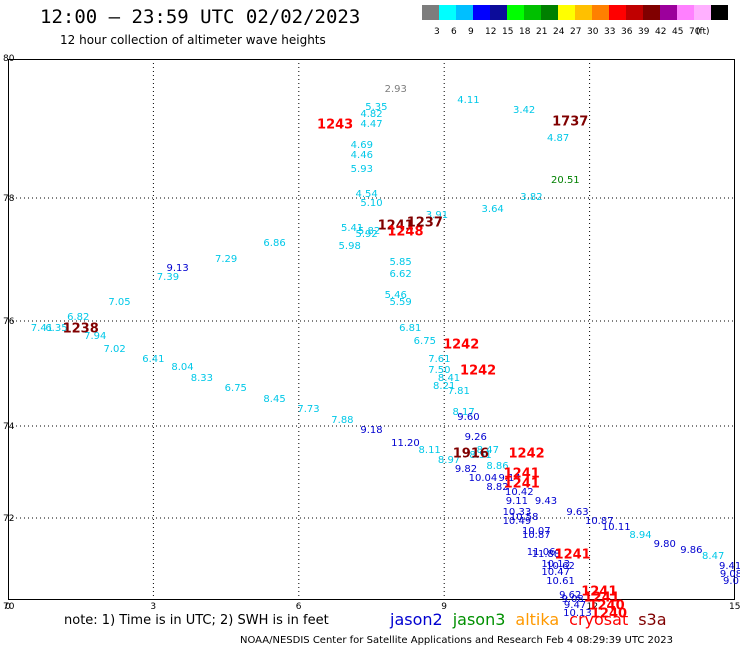 Image resolution: width=740 pixels, height=650 pixels. Describe the element at coordinates (400, 302) in the screenshot. I see `wave-height-value: 5.59` at that location.